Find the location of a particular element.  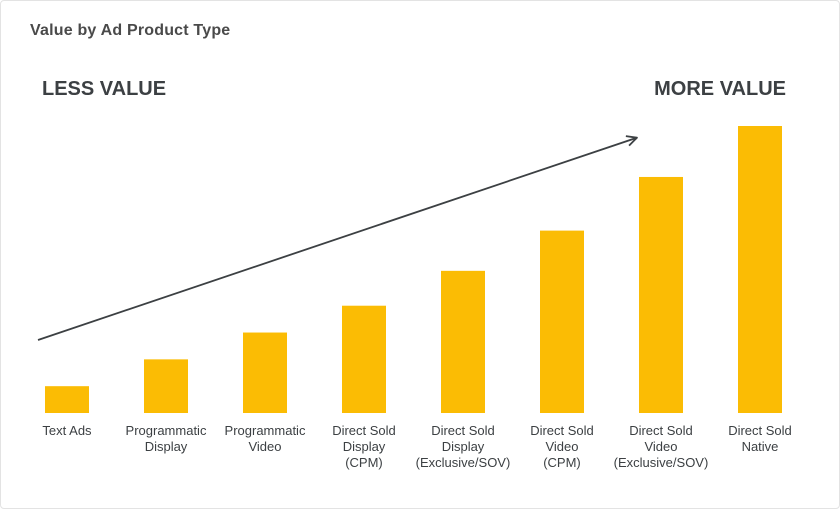

category-label-1: Programmatic Display is located at coordinates (166, 438).